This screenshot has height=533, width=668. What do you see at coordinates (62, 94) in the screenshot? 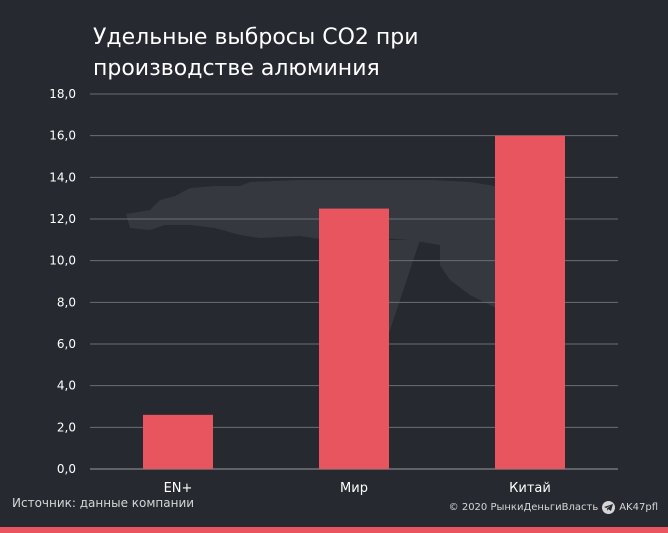
I see `y-tick-label: 18,0` at bounding box center [62, 94].